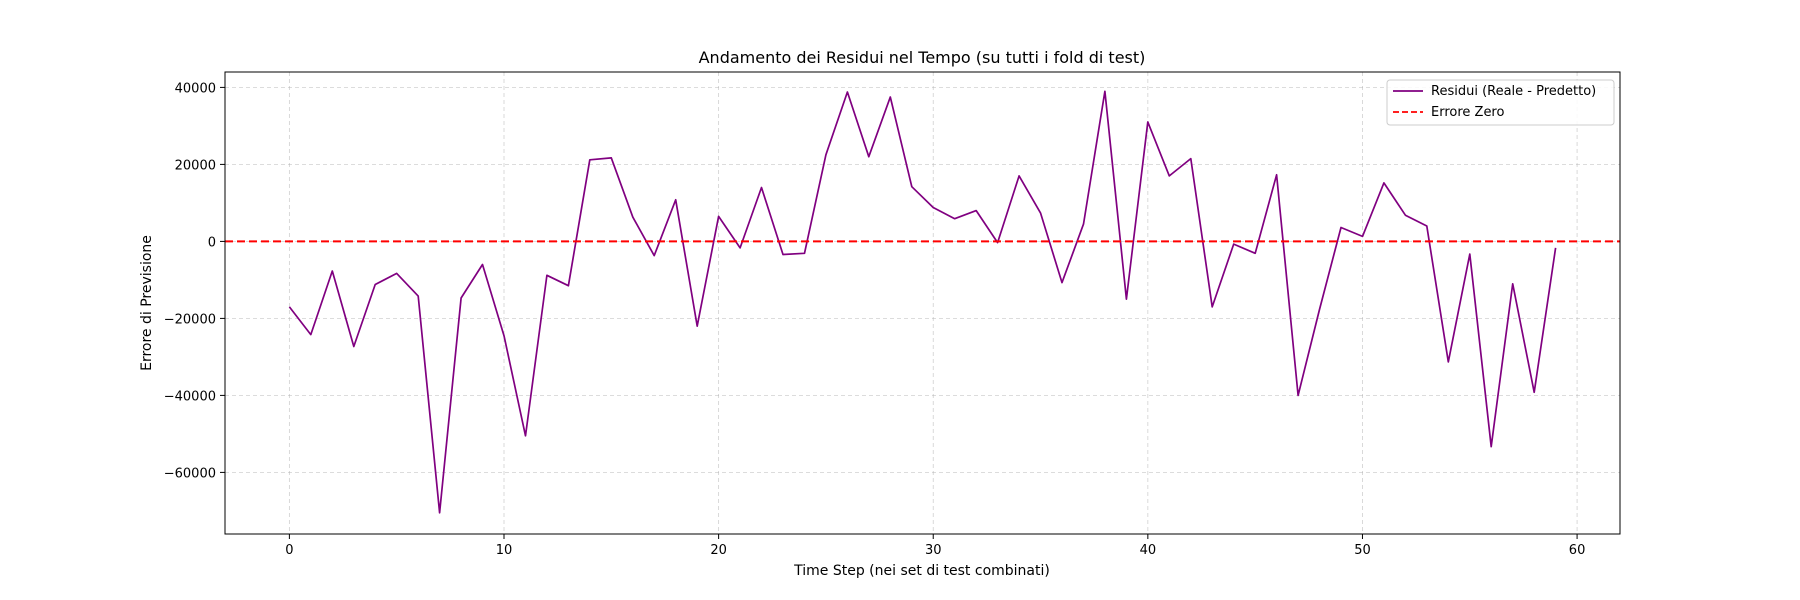 The image size is (1800, 600). What do you see at coordinates (933, 550) in the screenshot?
I see `x-tick-label: 30` at bounding box center [933, 550].